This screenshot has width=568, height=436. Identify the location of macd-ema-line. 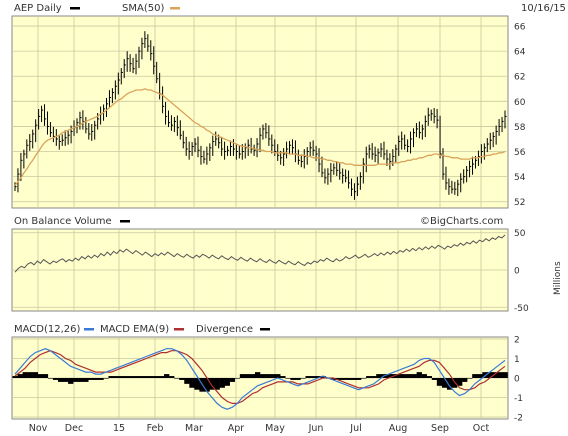
(260, 377).